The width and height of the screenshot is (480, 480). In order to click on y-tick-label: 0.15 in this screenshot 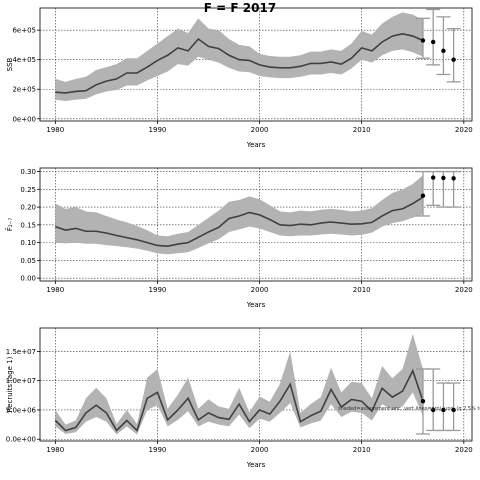, I will do `click(28, 225)`.